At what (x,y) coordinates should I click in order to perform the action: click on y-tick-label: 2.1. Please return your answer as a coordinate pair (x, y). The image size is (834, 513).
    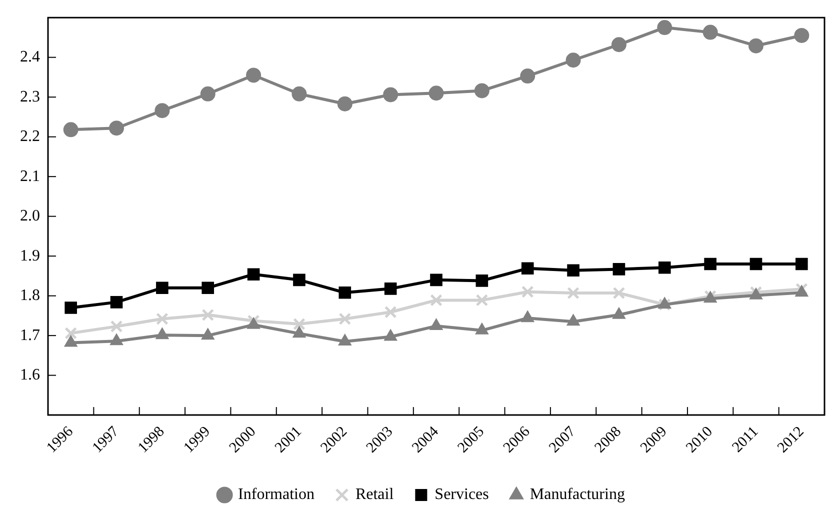
    Looking at the image, I should click on (30, 176).